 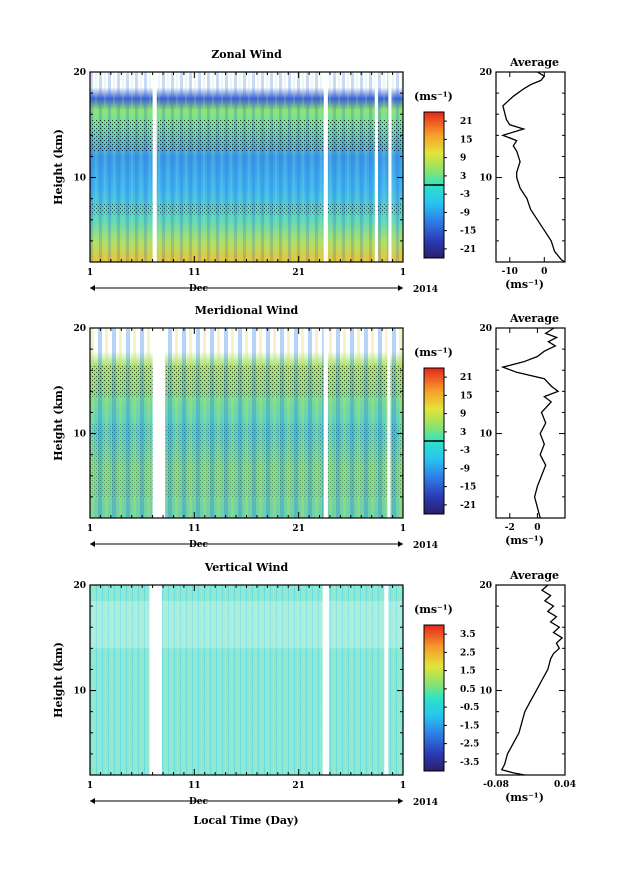 I want to click on colorbar-tick-label: -3, so click(x=465, y=195).